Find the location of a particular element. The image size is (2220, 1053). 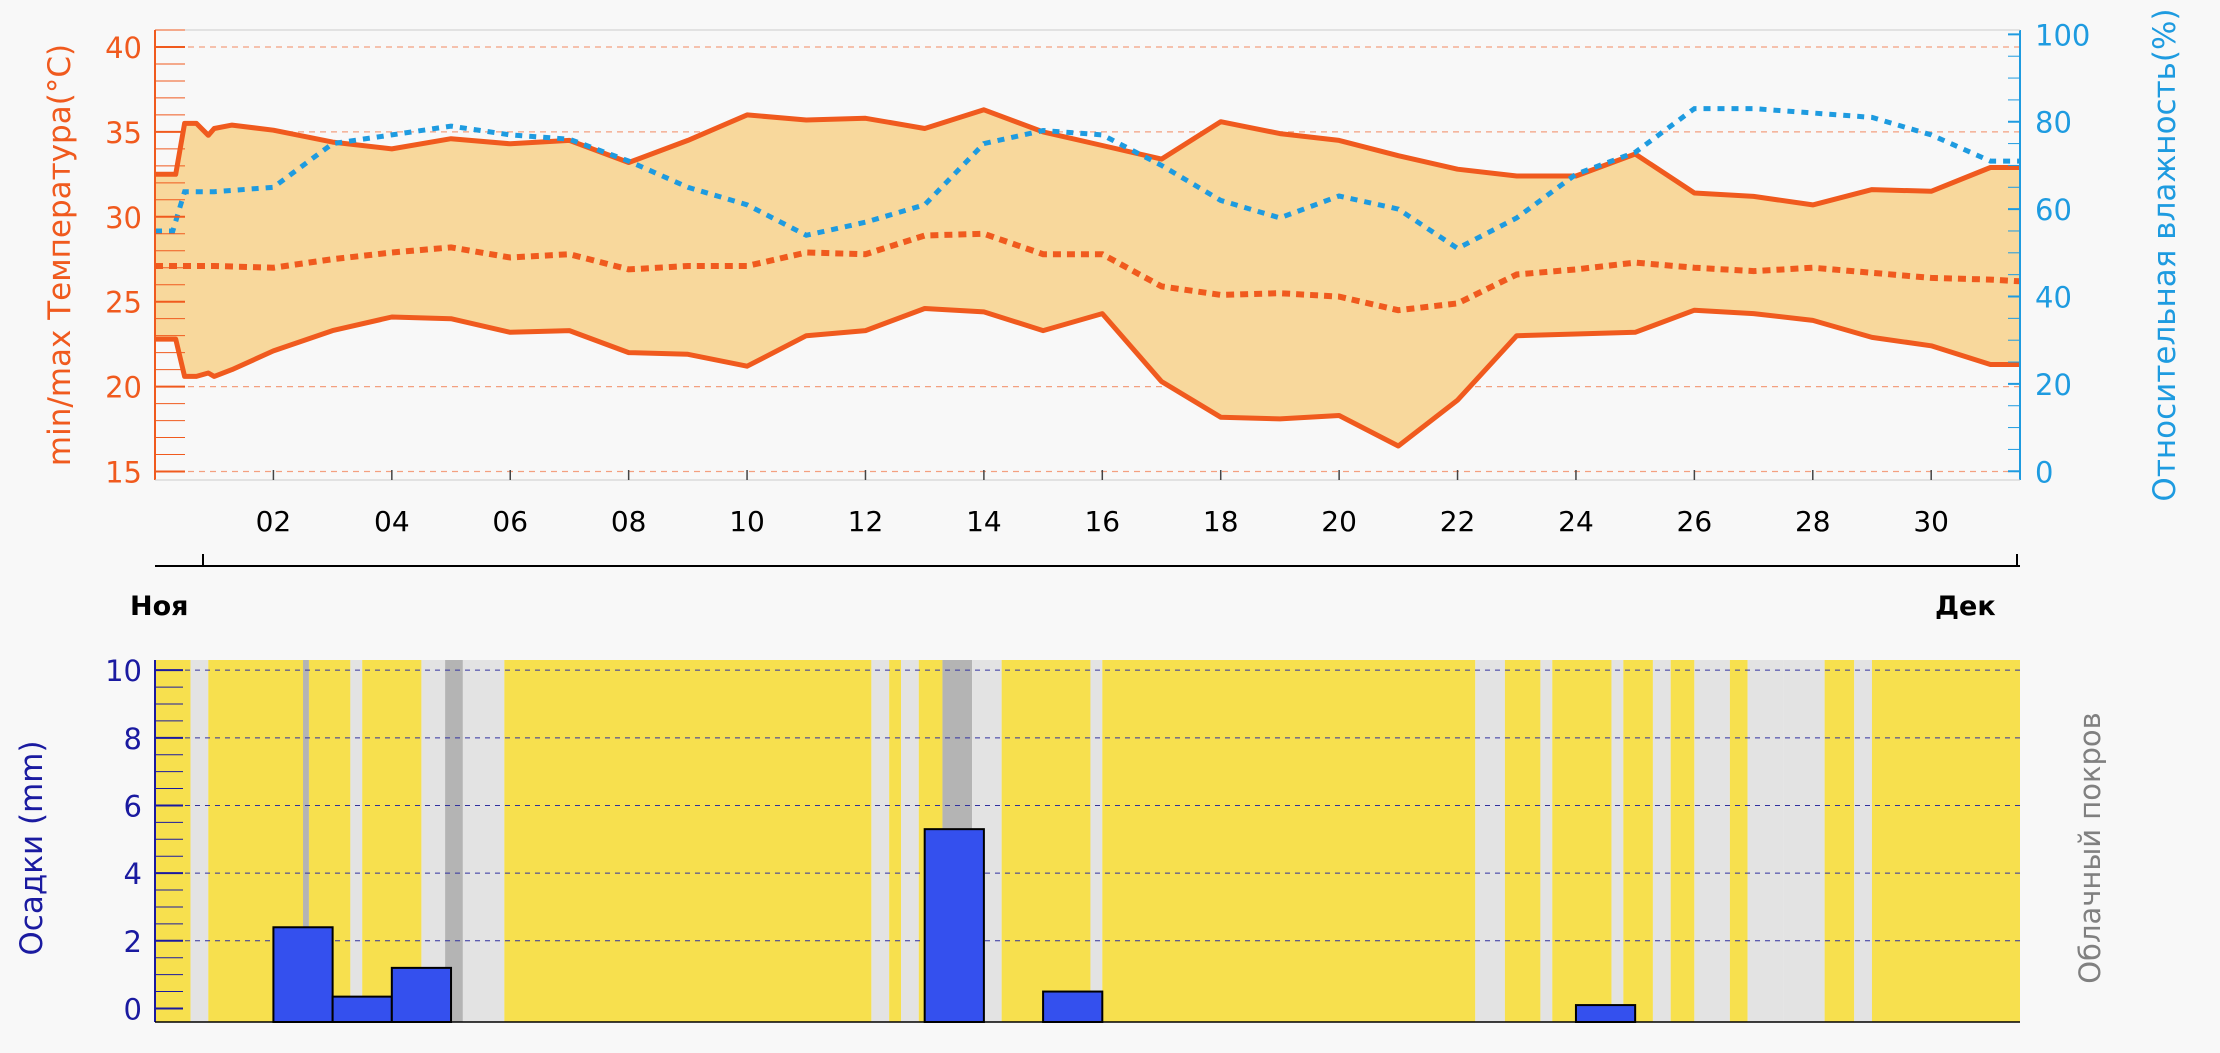

precipitation-bars is located at coordinates (954, 926).